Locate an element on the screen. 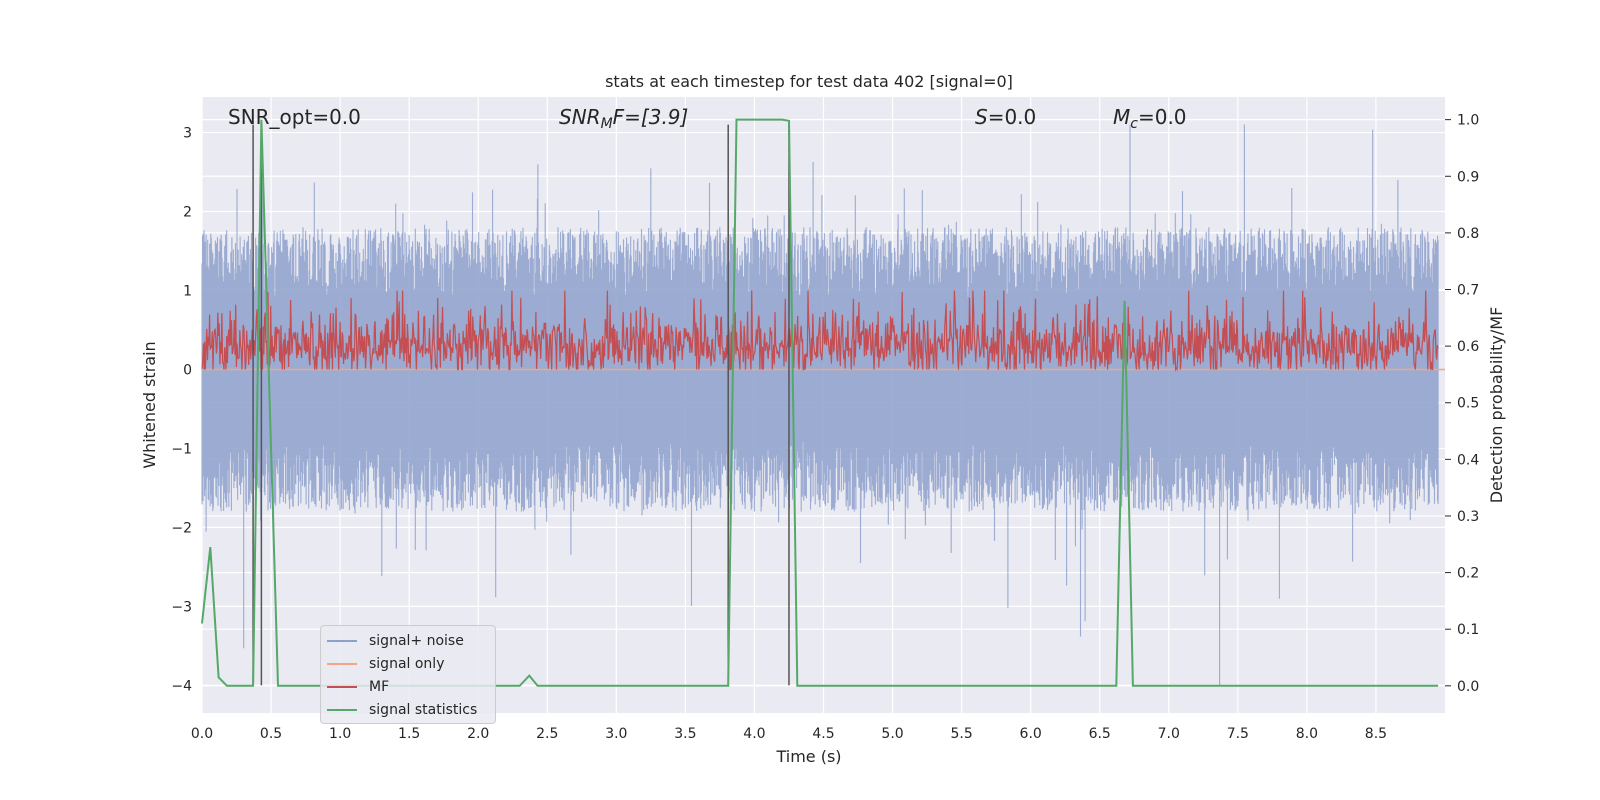 This screenshot has height=800, width=1600. legend-item-signal-statistics: signal statistics is located at coordinates (402, 710).